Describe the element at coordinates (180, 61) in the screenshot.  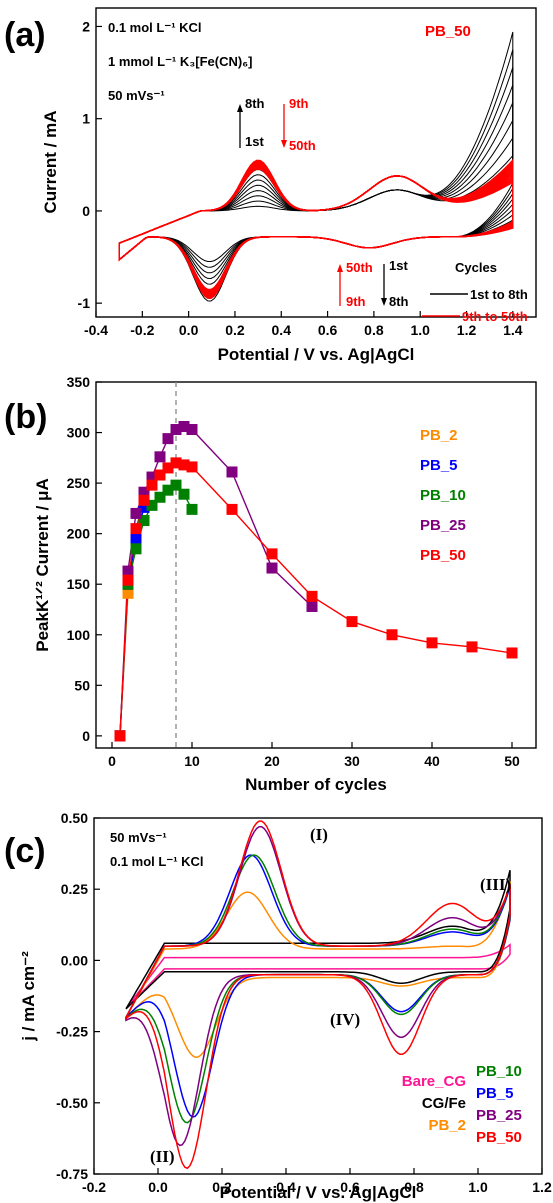
I see `panel-a-condition-2: 1 mmol L⁻¹ K₃[Fe(CN)₆]` at that location.